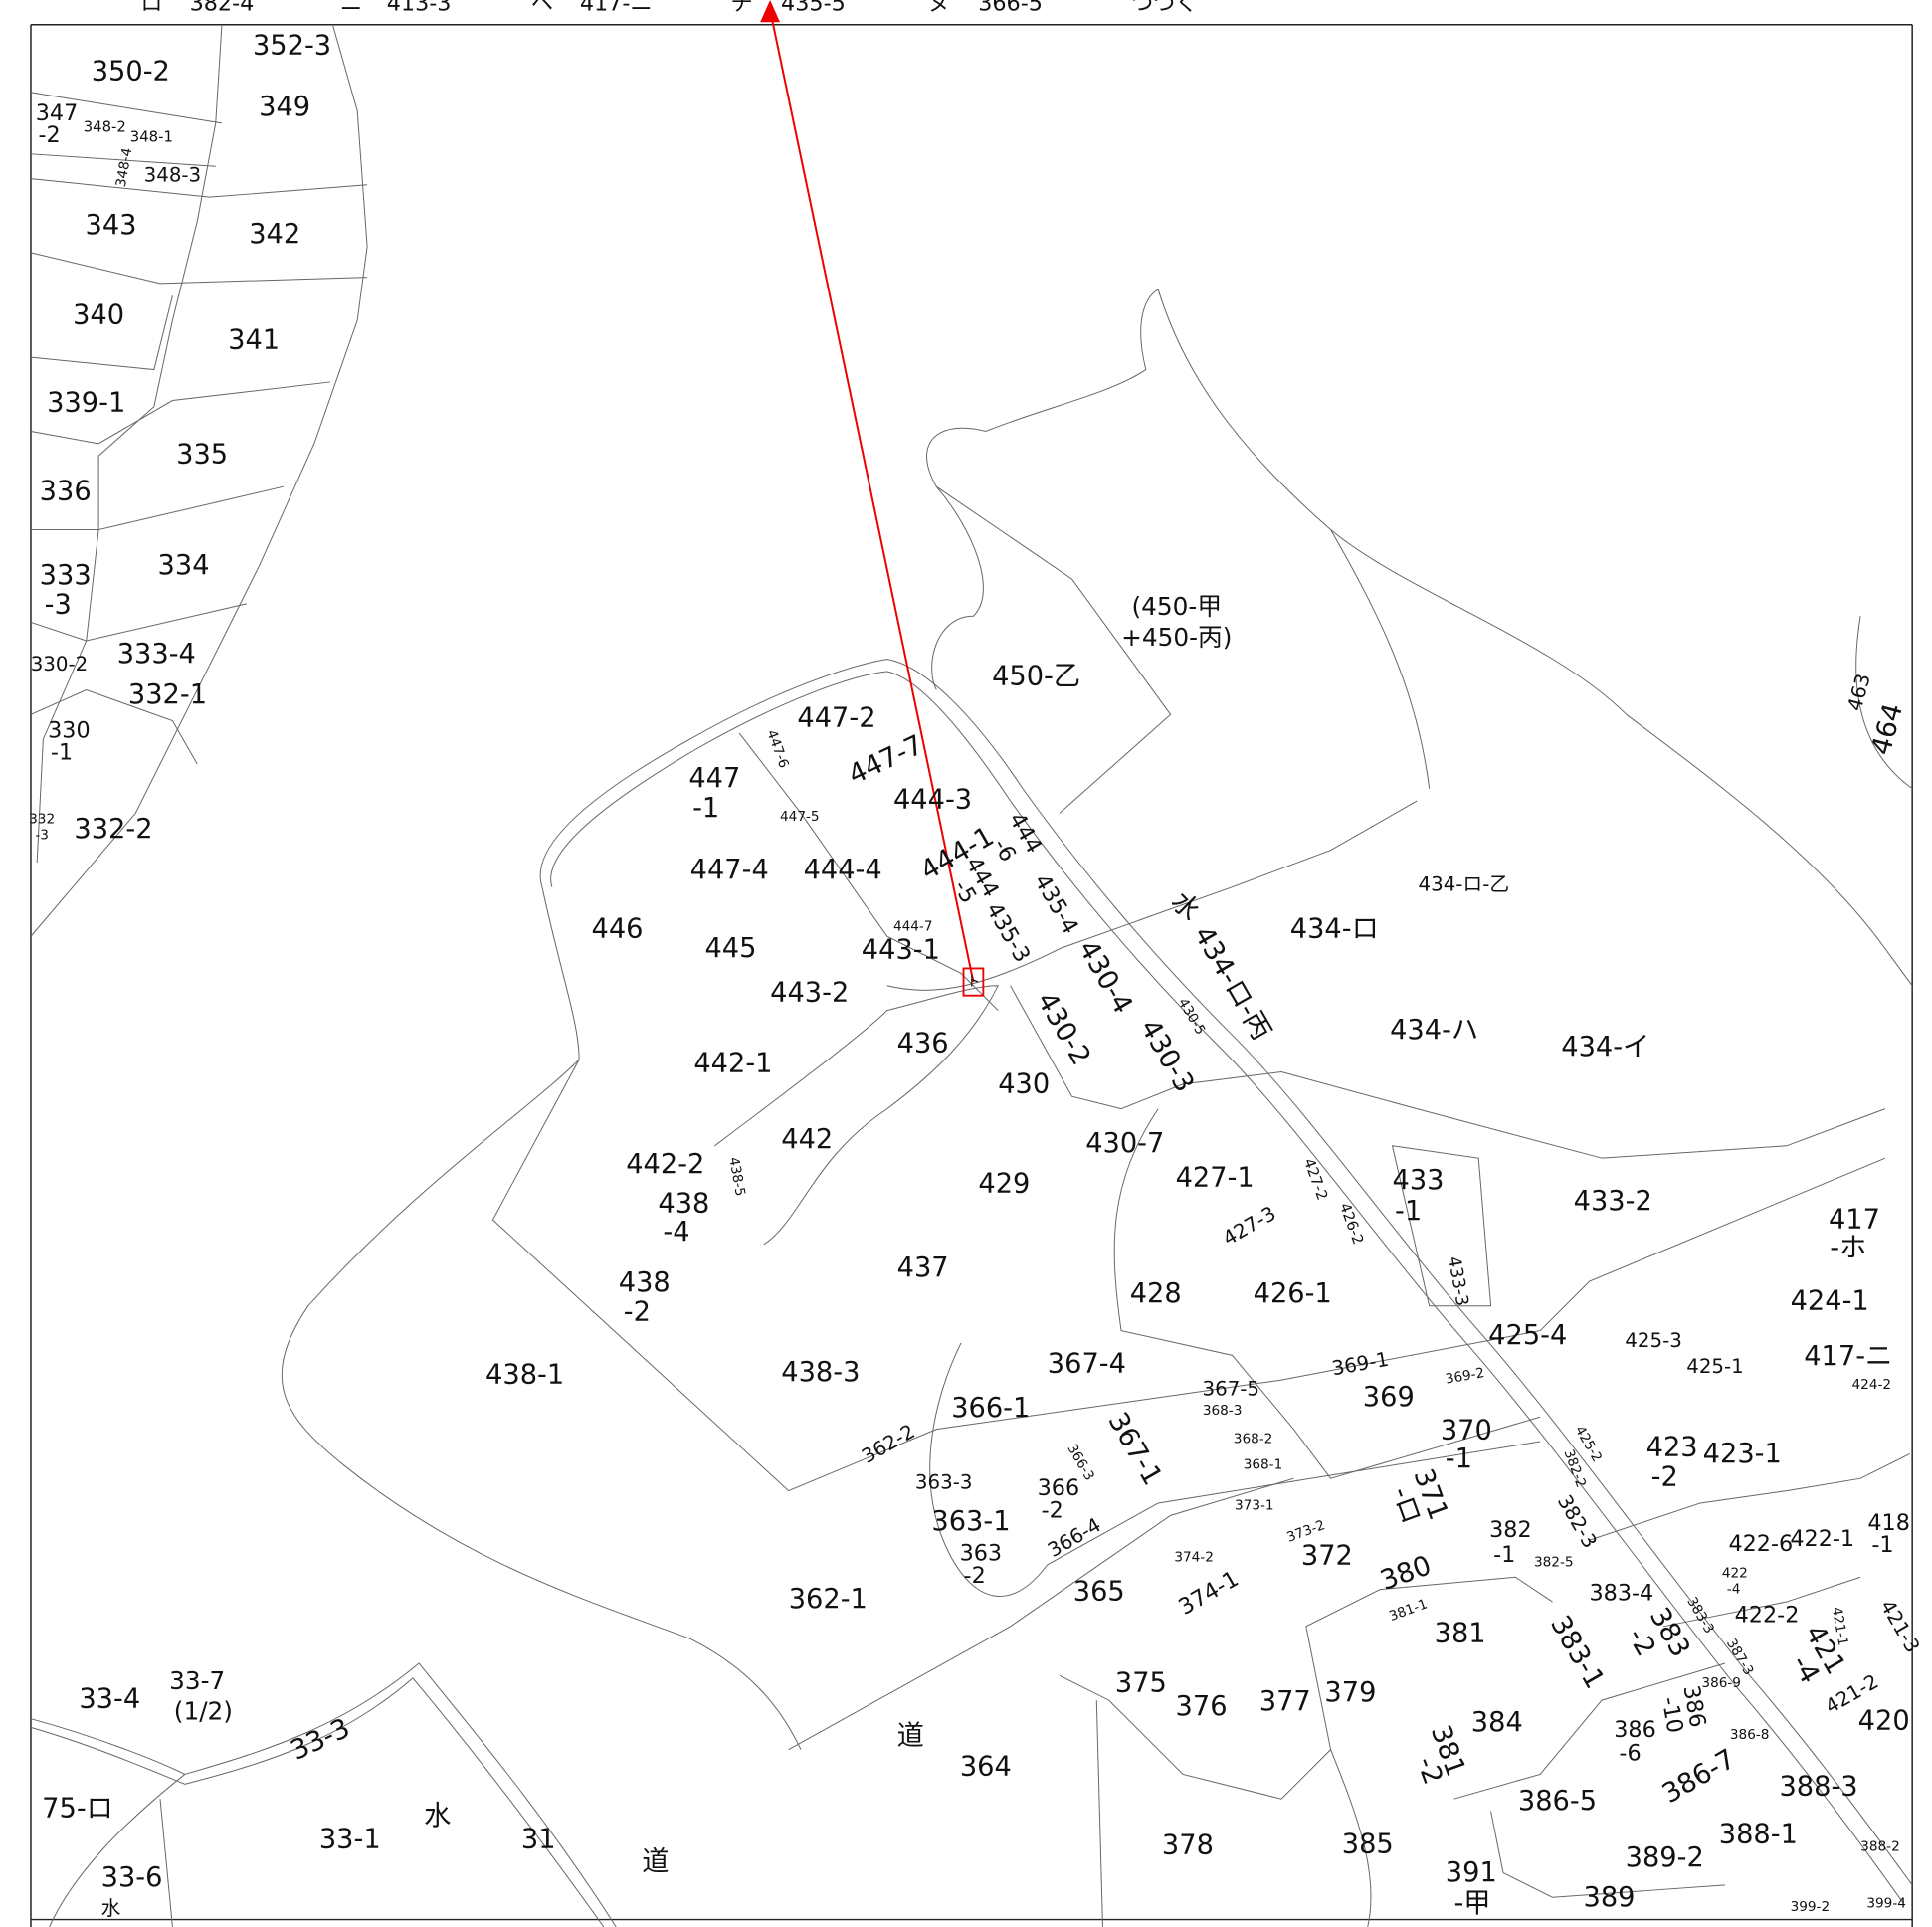 This screenshot has height=1927, width=1932. What do you see at coordinates (1818, 1786) in the screenshot?
I see `parcel-label: 388-3` at bounding box center [1818, 1786].